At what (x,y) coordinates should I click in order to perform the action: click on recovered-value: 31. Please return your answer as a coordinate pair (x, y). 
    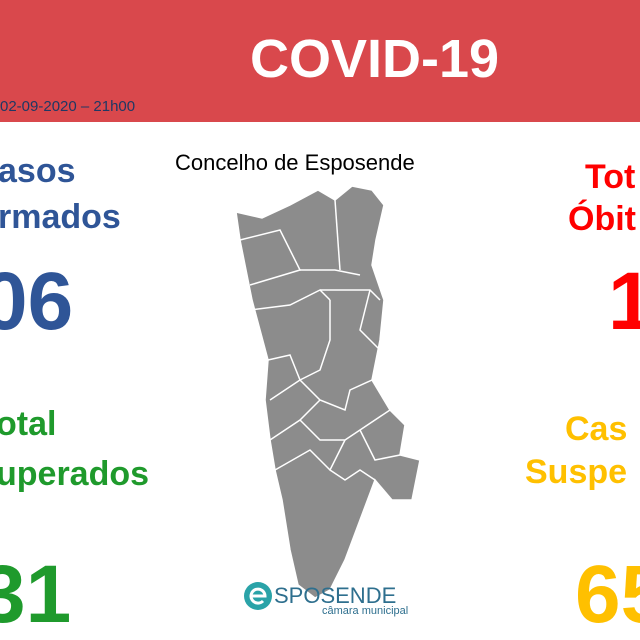
    Looking at the image, I should click on (36, 594).